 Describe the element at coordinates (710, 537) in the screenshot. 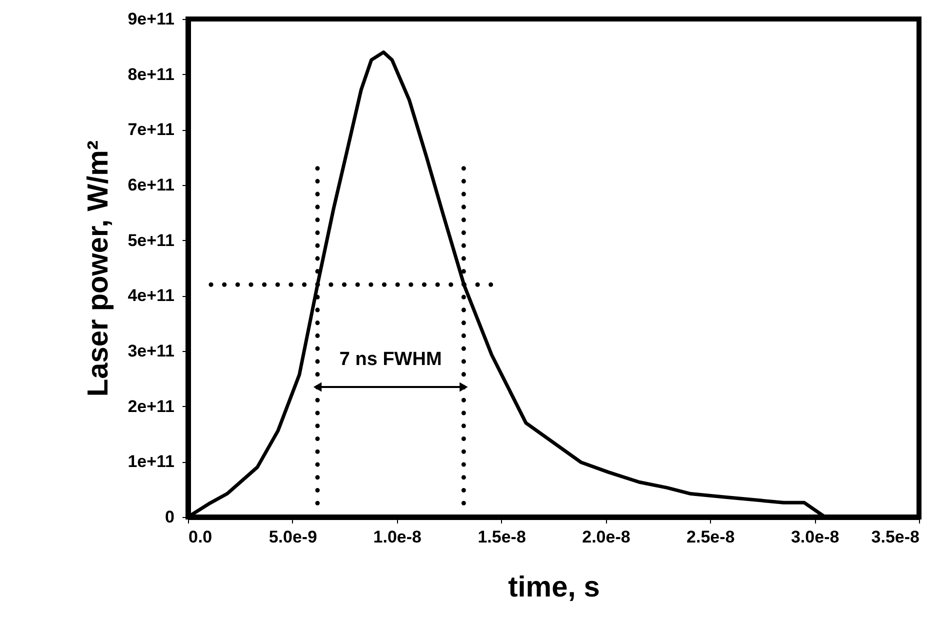

I see `x-tick-label: 2.5e-8` at that location.